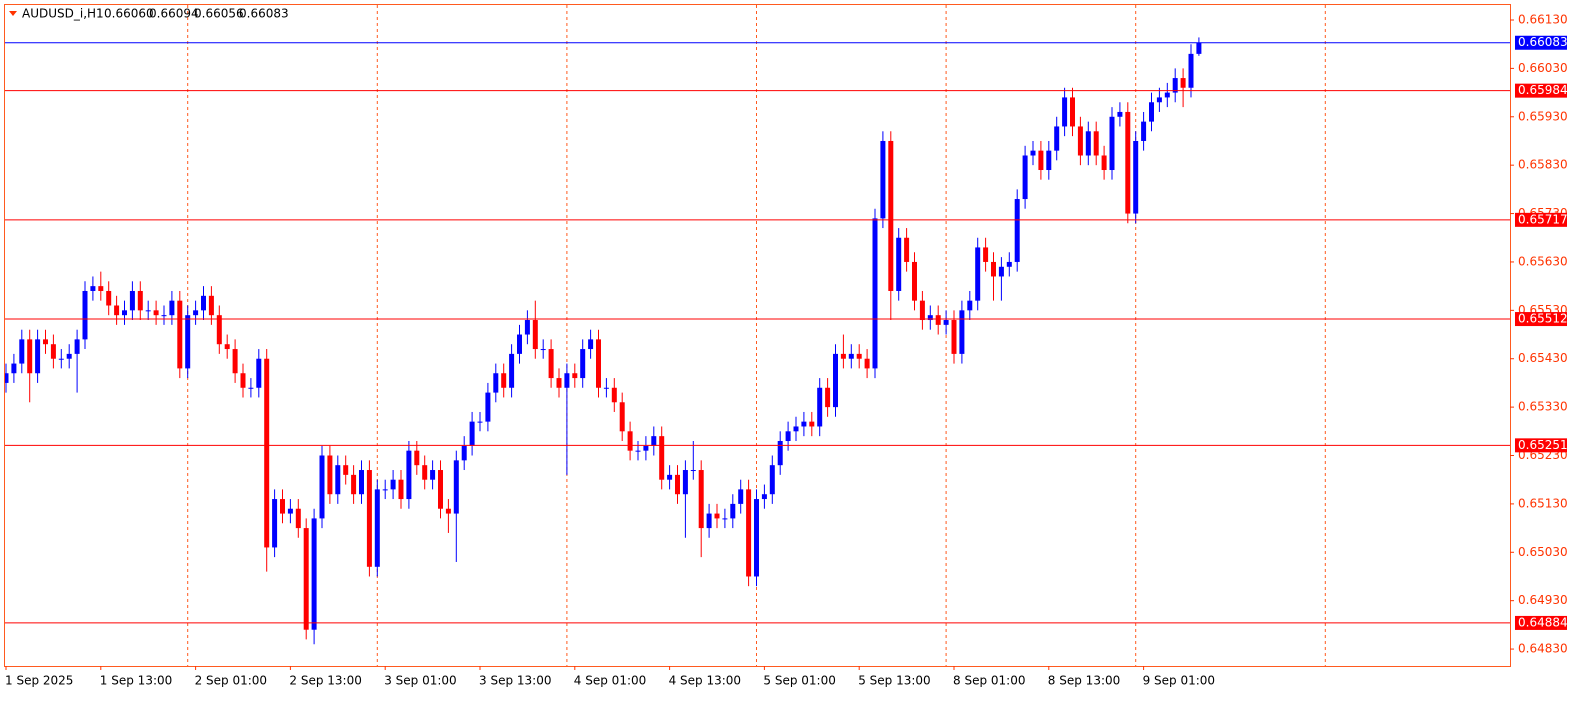  What do you see at coordinates (174, 14) in the screenshot?
I see `header-ohlc: 0.66094` at bounding box center [174, 14].